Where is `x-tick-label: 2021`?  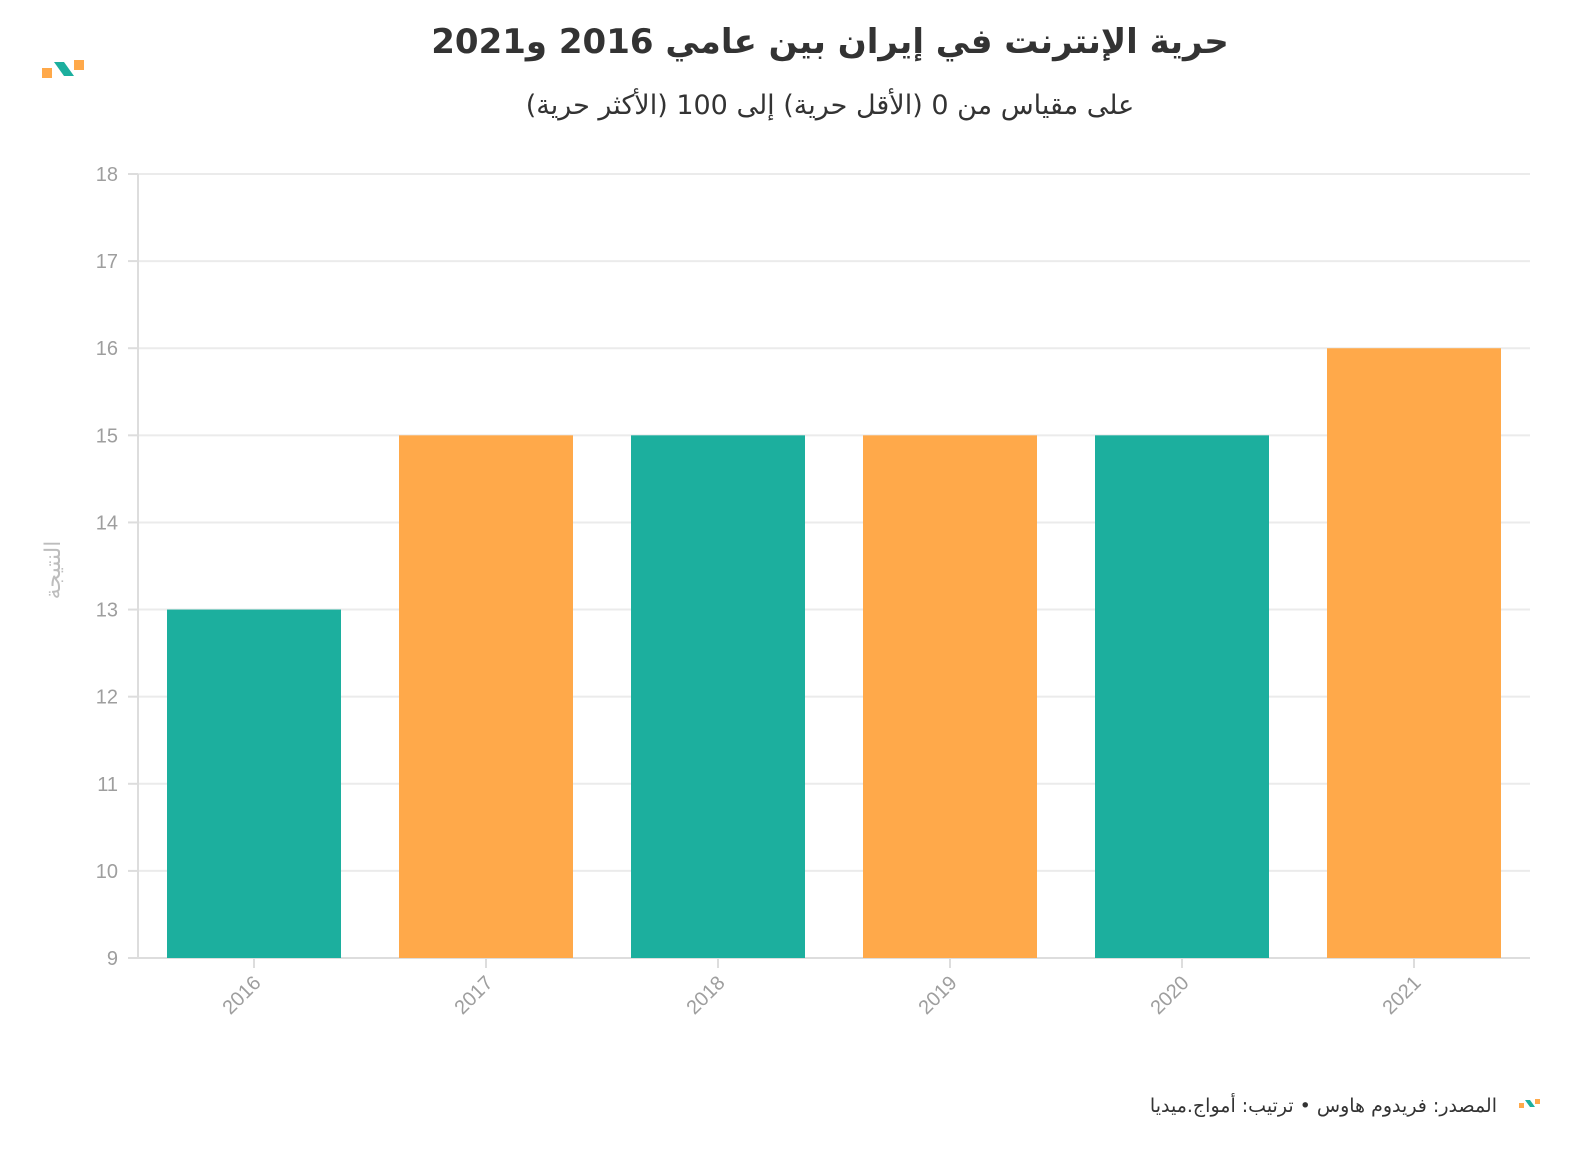 x-tick-label: 2021 is located at coordinates (1402, 995).